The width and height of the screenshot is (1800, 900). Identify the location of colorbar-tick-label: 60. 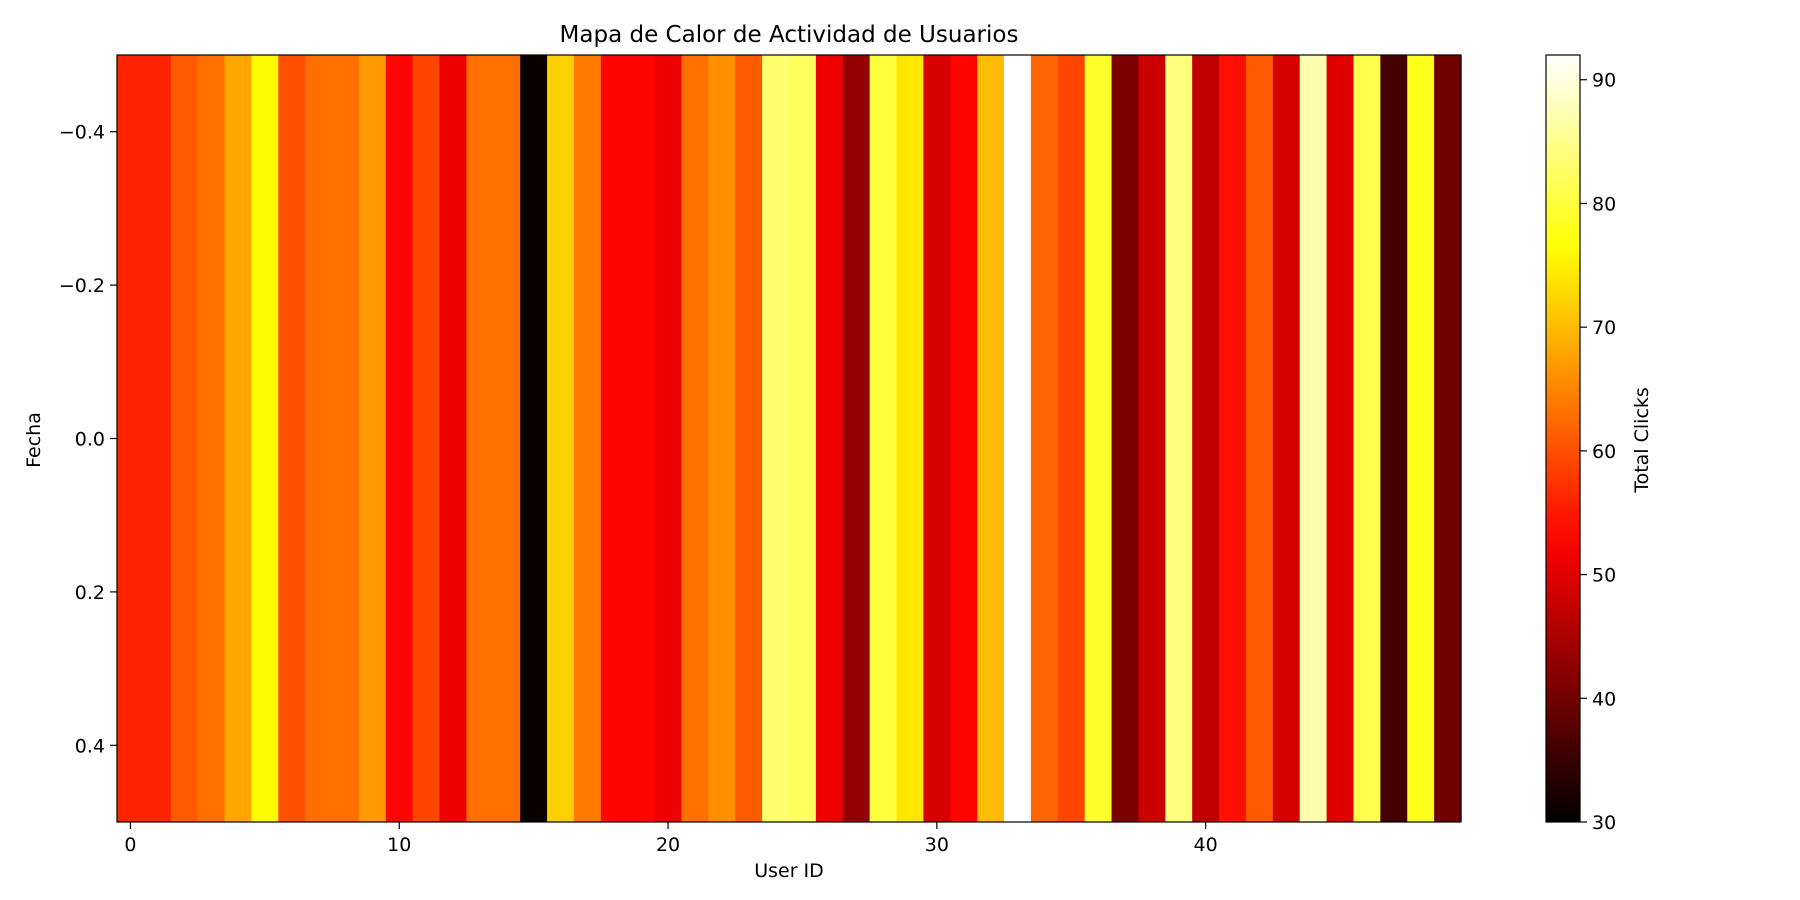
(1604, 452).